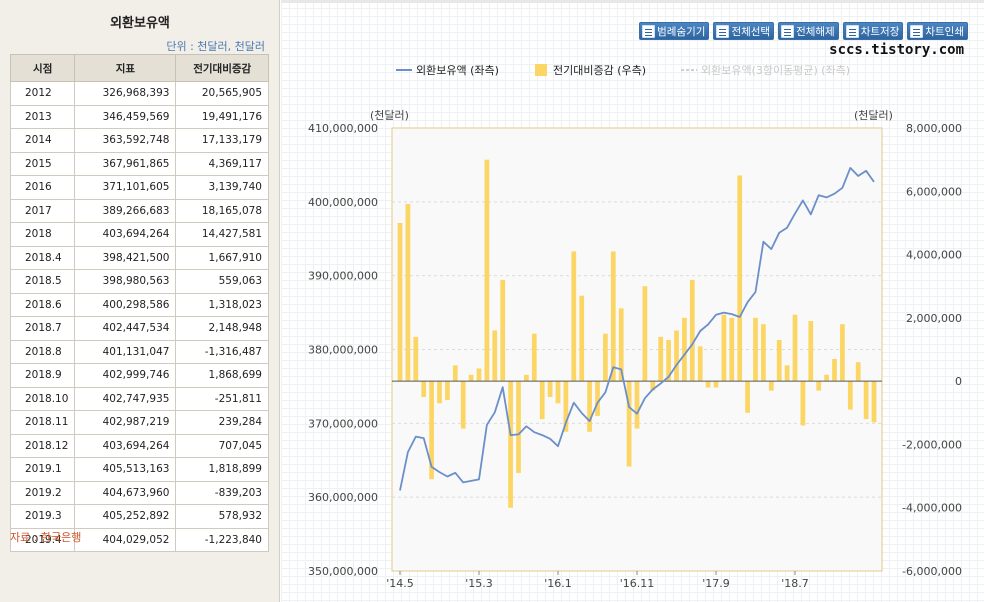  Describe the element at coordinates (222, 234) in the screenshot. I see `cell-change: 14,427,581` at that location.